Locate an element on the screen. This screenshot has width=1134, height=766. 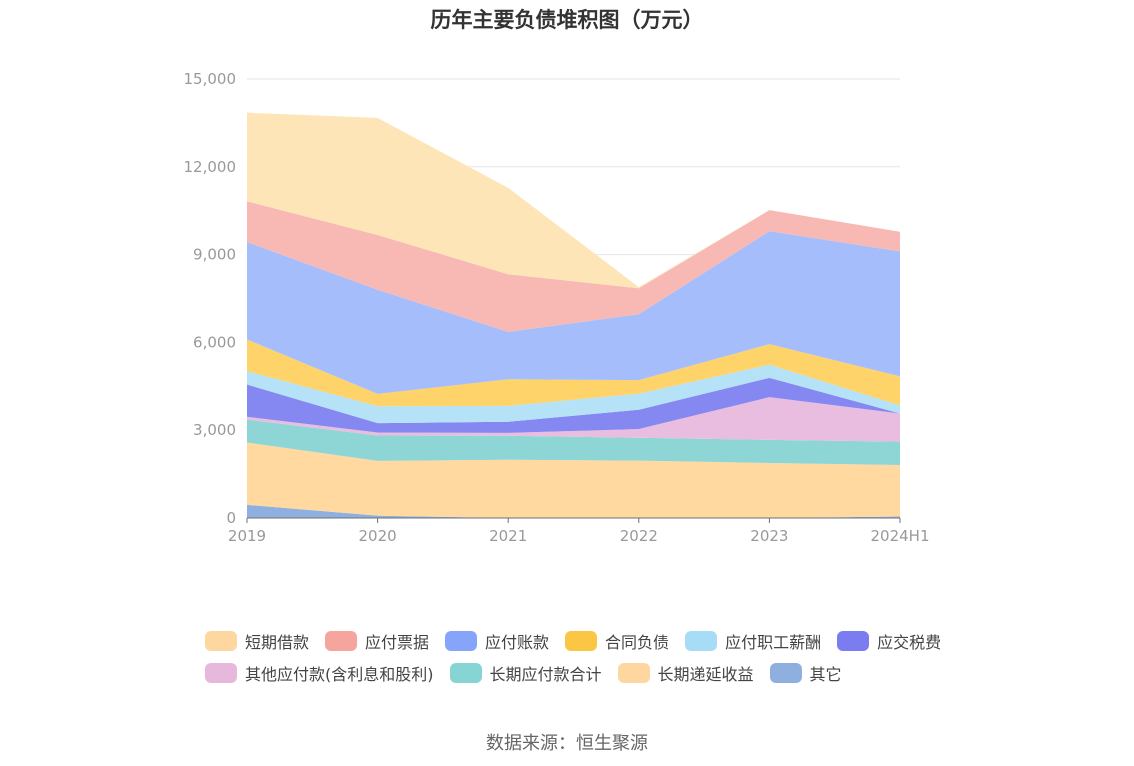
x-tick-label: 2019 is located at coordinates (247, 536).